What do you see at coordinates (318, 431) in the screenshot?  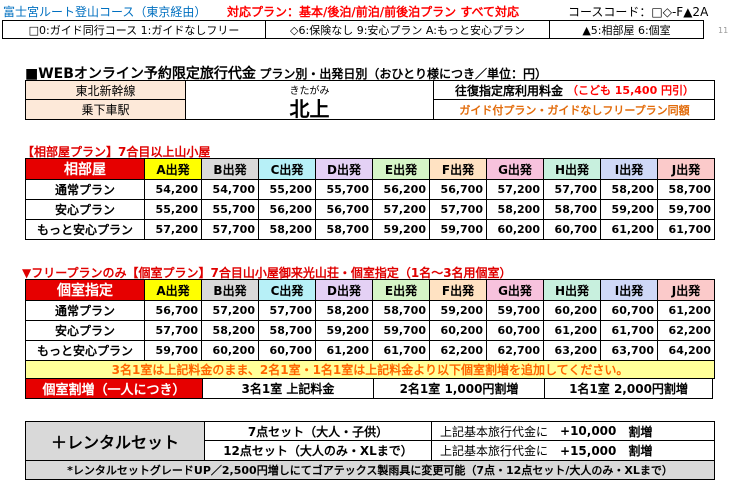 I see `rental-item-7: 7点セット（大人・子供）` at bounding box center [318, 431].